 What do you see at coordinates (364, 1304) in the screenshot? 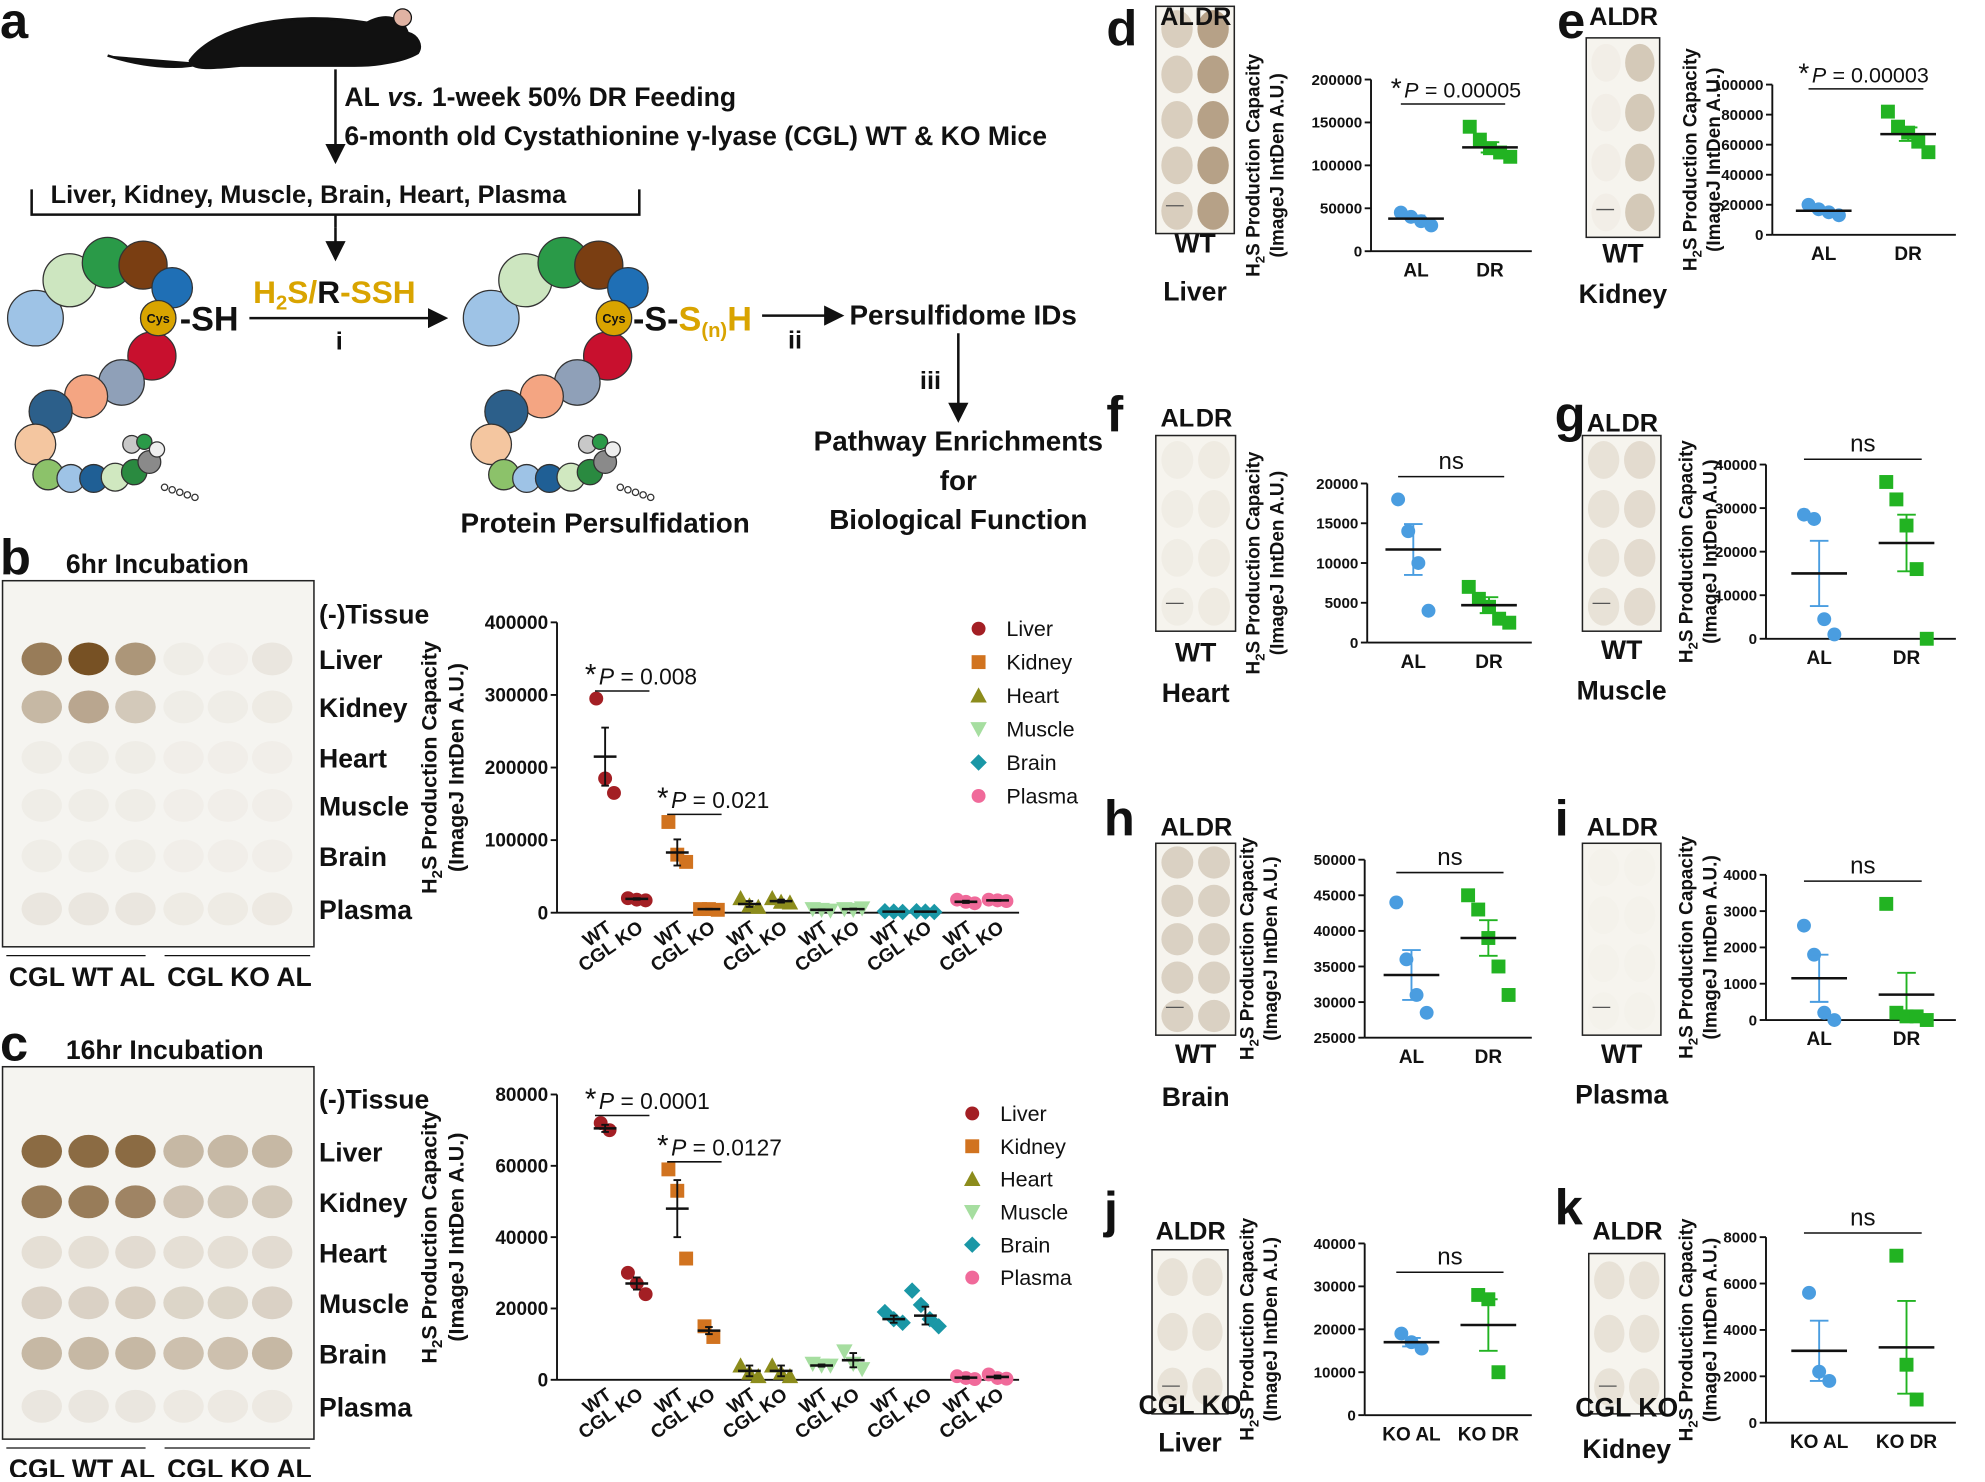
I see `blot-row-label: Muscle` at bounding box center [364, 1304].